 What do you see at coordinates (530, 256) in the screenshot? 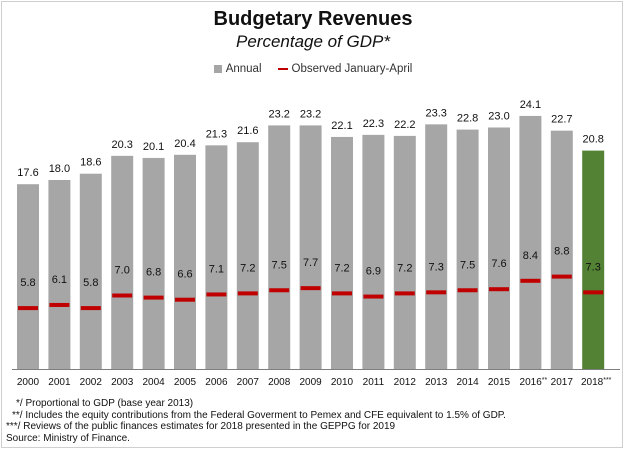
I see `data-label-observed: 8.4` at bounding box center [530, 256].